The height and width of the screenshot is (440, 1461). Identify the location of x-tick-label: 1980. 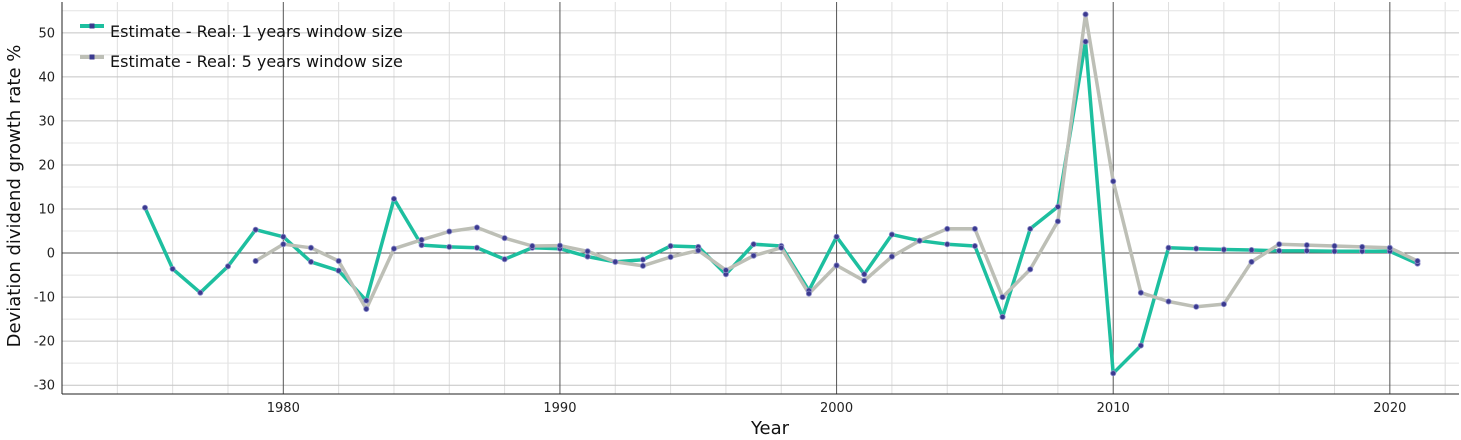
(283, 408).